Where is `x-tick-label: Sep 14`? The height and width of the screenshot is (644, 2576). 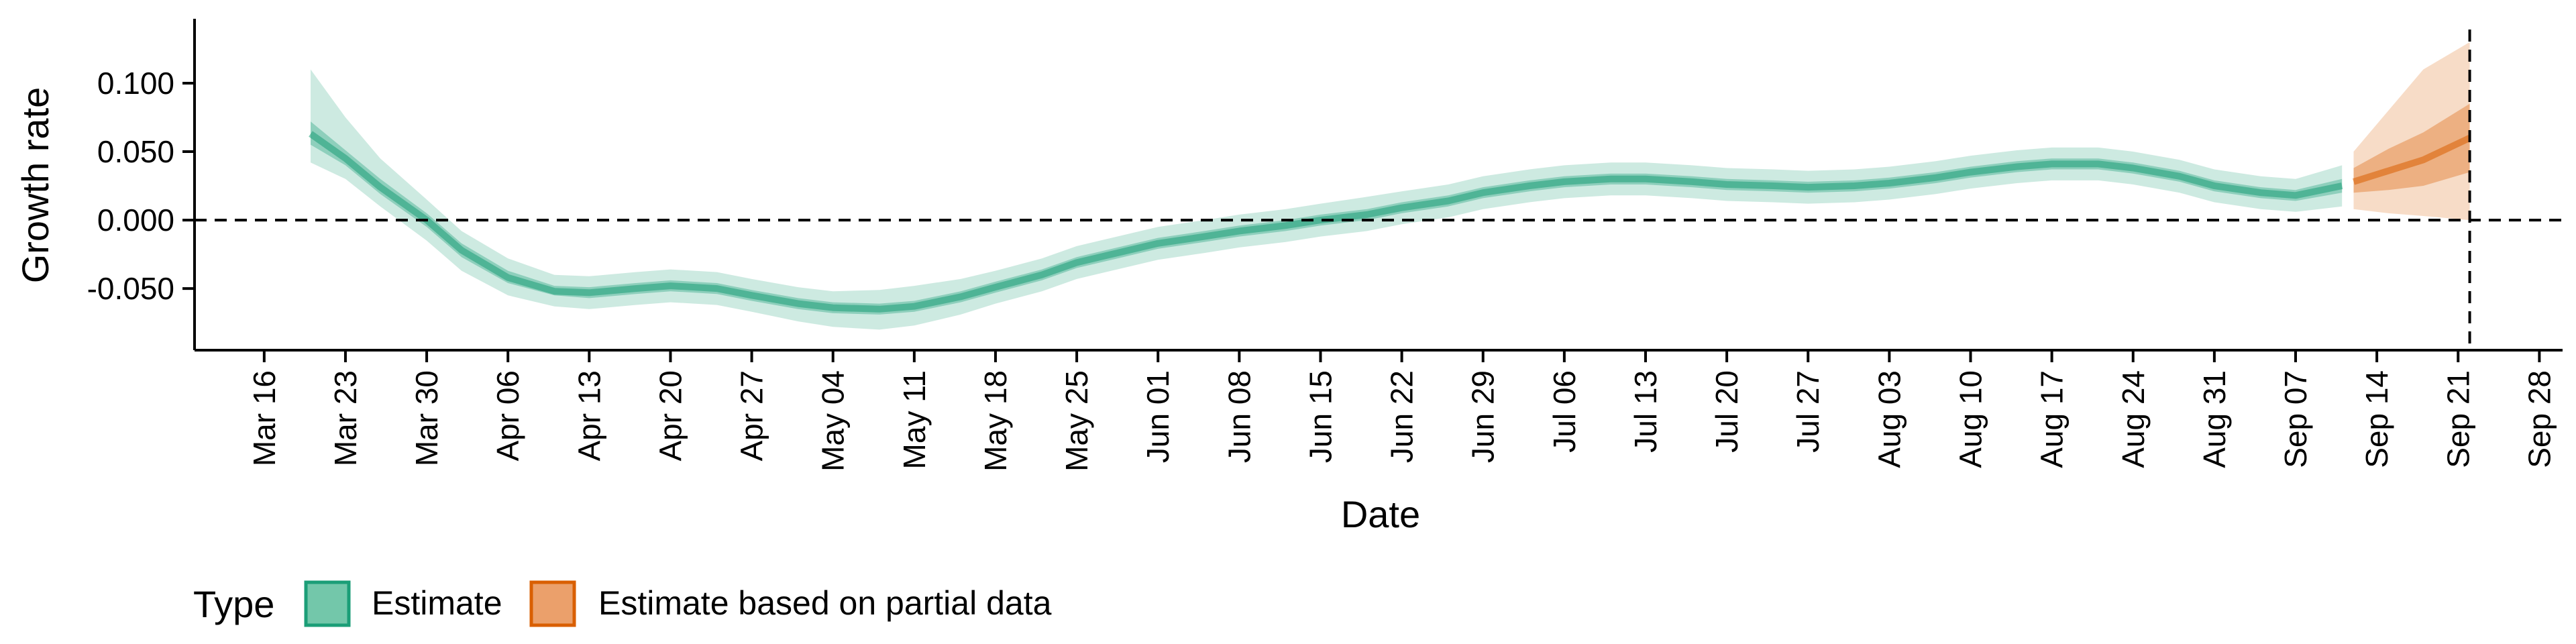
x-tick-label: Sep 14 is located at coordinates (2376, 419).